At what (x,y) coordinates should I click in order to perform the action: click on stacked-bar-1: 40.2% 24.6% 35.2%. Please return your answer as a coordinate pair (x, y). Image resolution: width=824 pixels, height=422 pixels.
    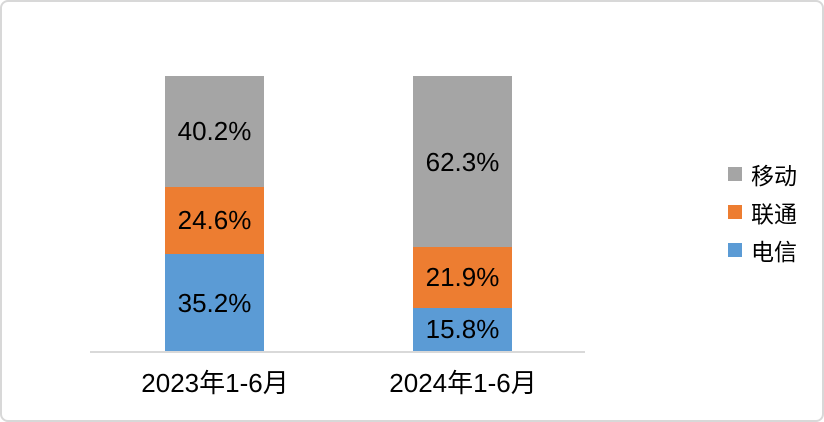
    Looking at the image, I should click on (214, 213).